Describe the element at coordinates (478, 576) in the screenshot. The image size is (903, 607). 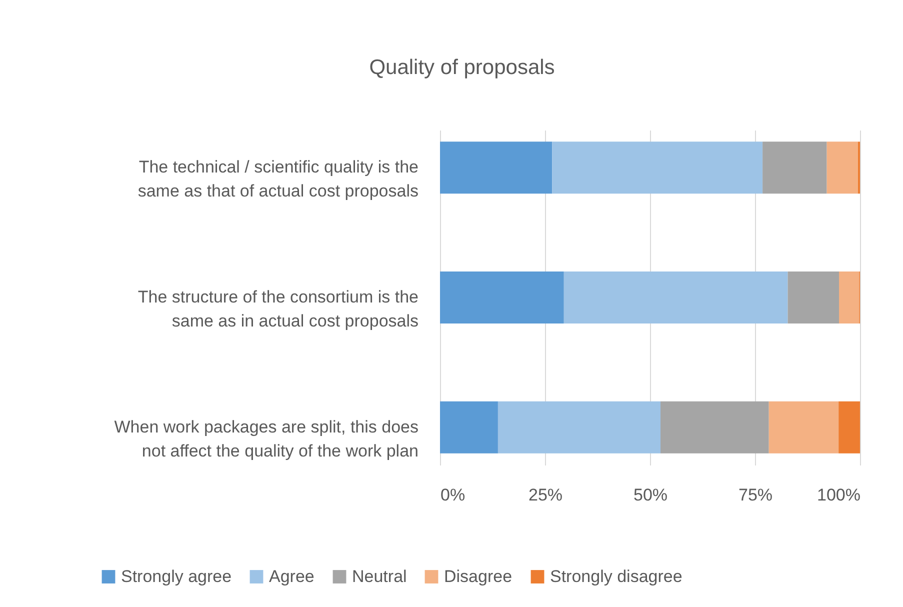
I see `legend-label: Disagree` at that location.